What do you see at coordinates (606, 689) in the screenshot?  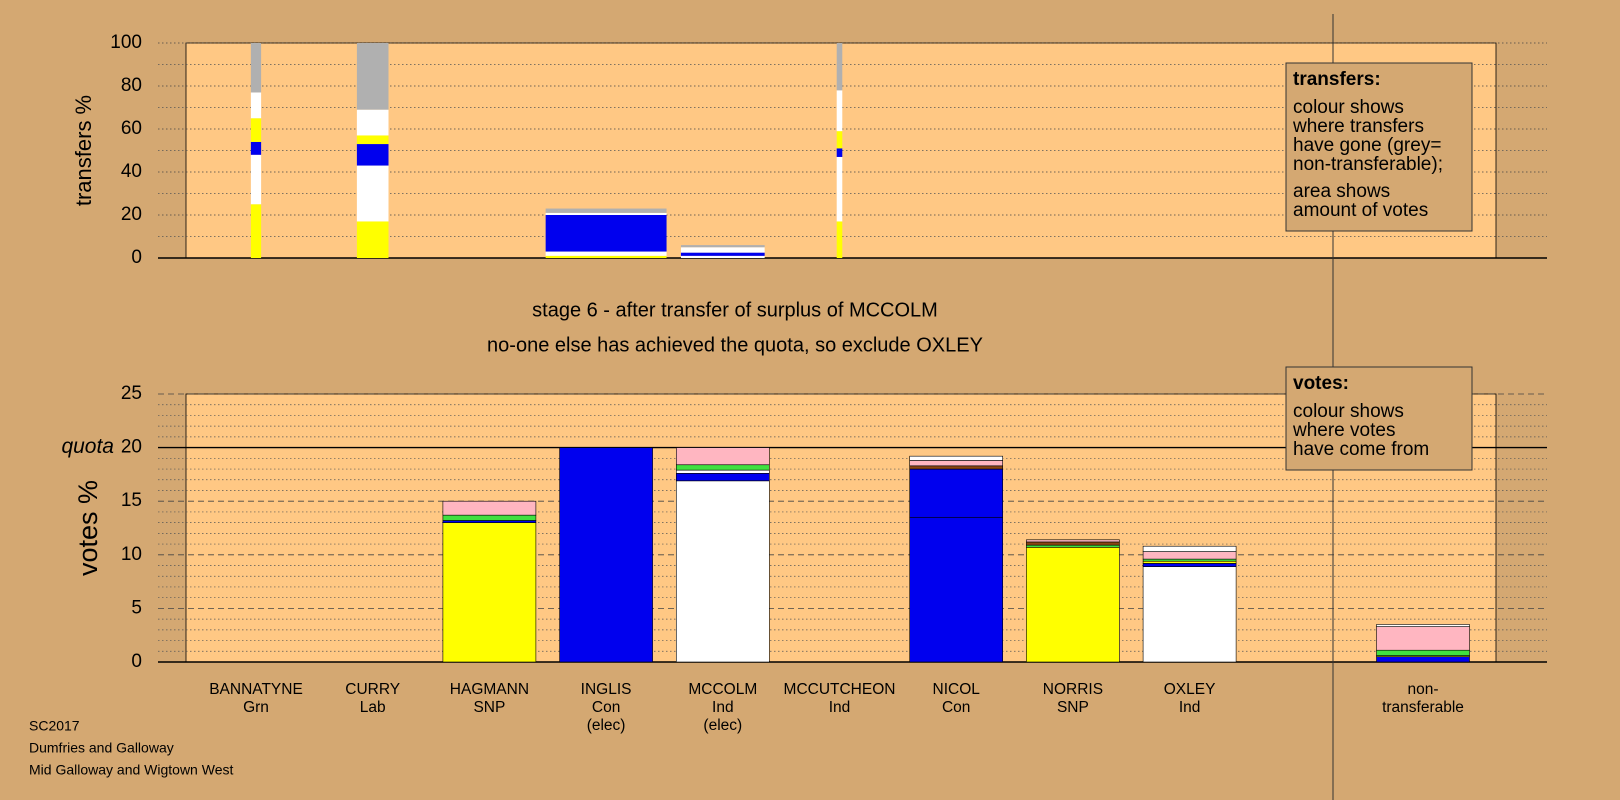 I see `x-tick-label: INGLIS` at bounding box center [606, 689].